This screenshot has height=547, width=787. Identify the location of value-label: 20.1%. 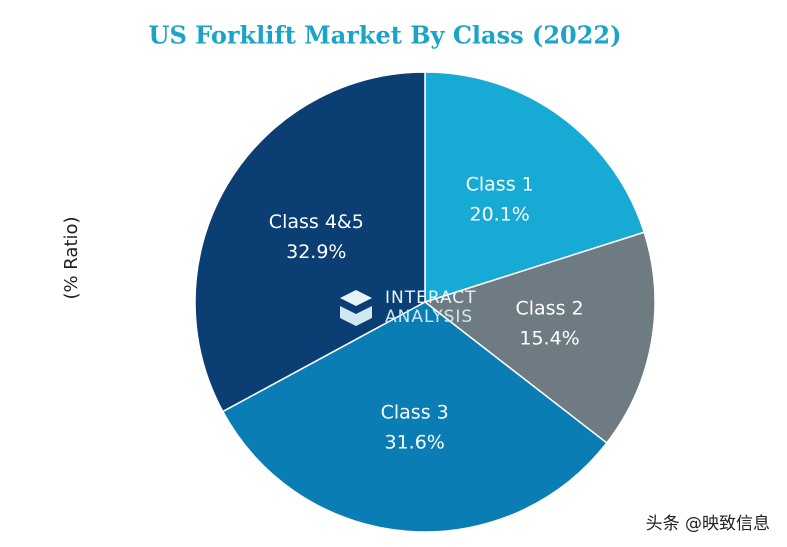
(499, 214).